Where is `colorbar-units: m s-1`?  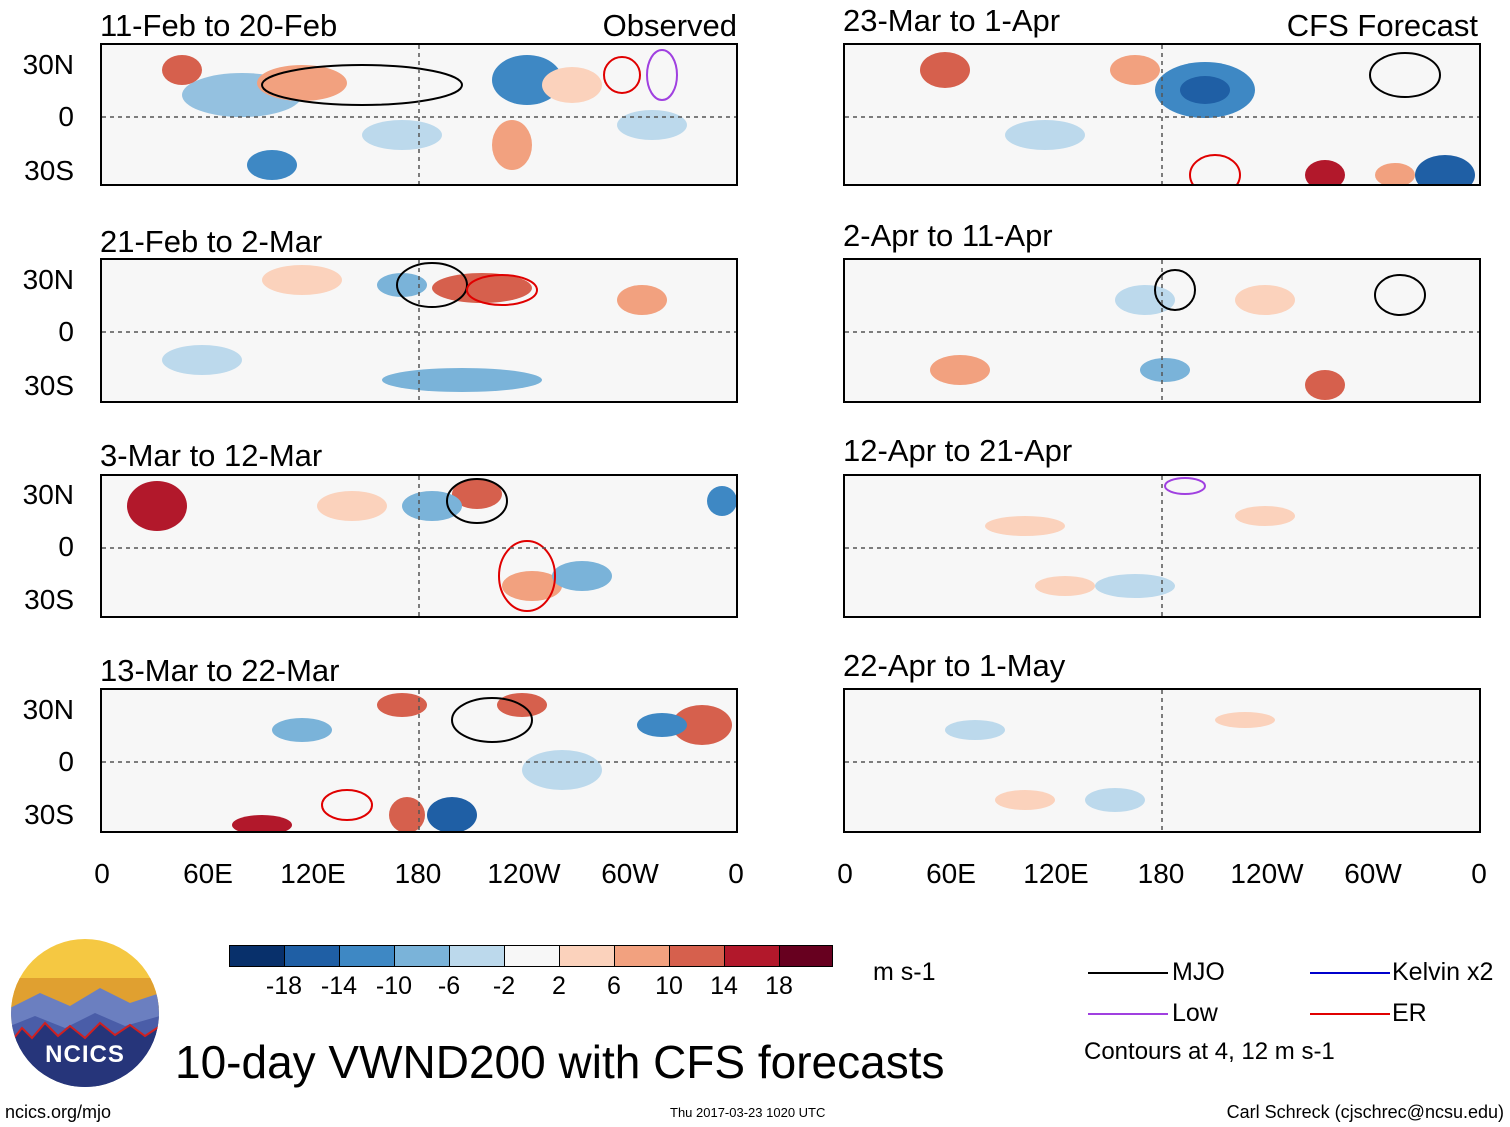
colorbar-units: m s-1 is located at coordinates (904, 972).